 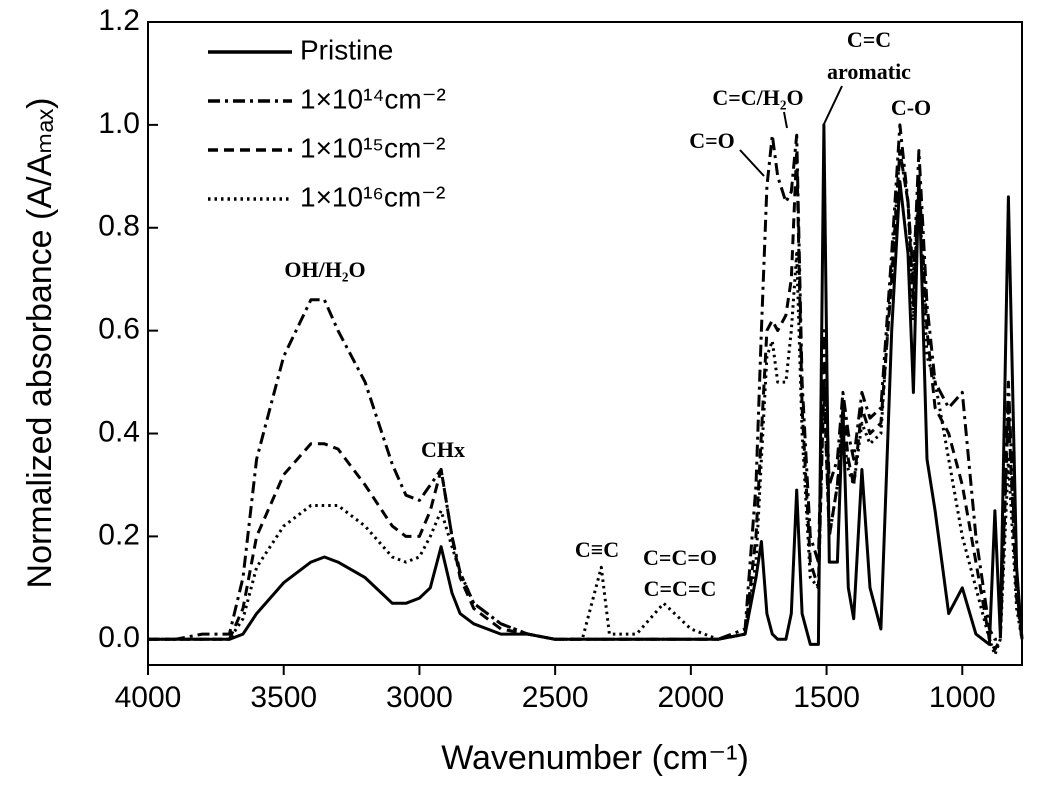 I want to click on legend-label: Pristine, so click(x=346, y=49).